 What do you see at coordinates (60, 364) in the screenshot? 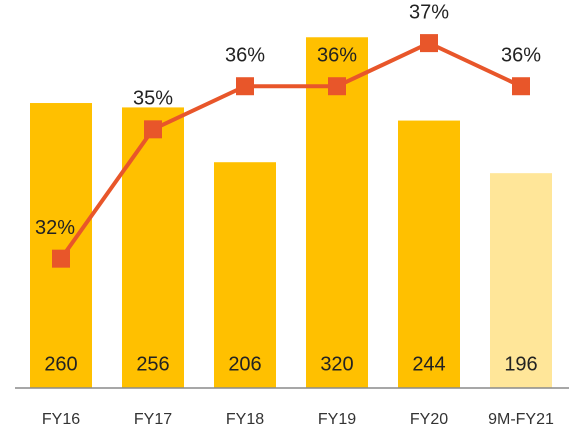
I see `bar-value-label: 260` at bounding box center [60, 364].